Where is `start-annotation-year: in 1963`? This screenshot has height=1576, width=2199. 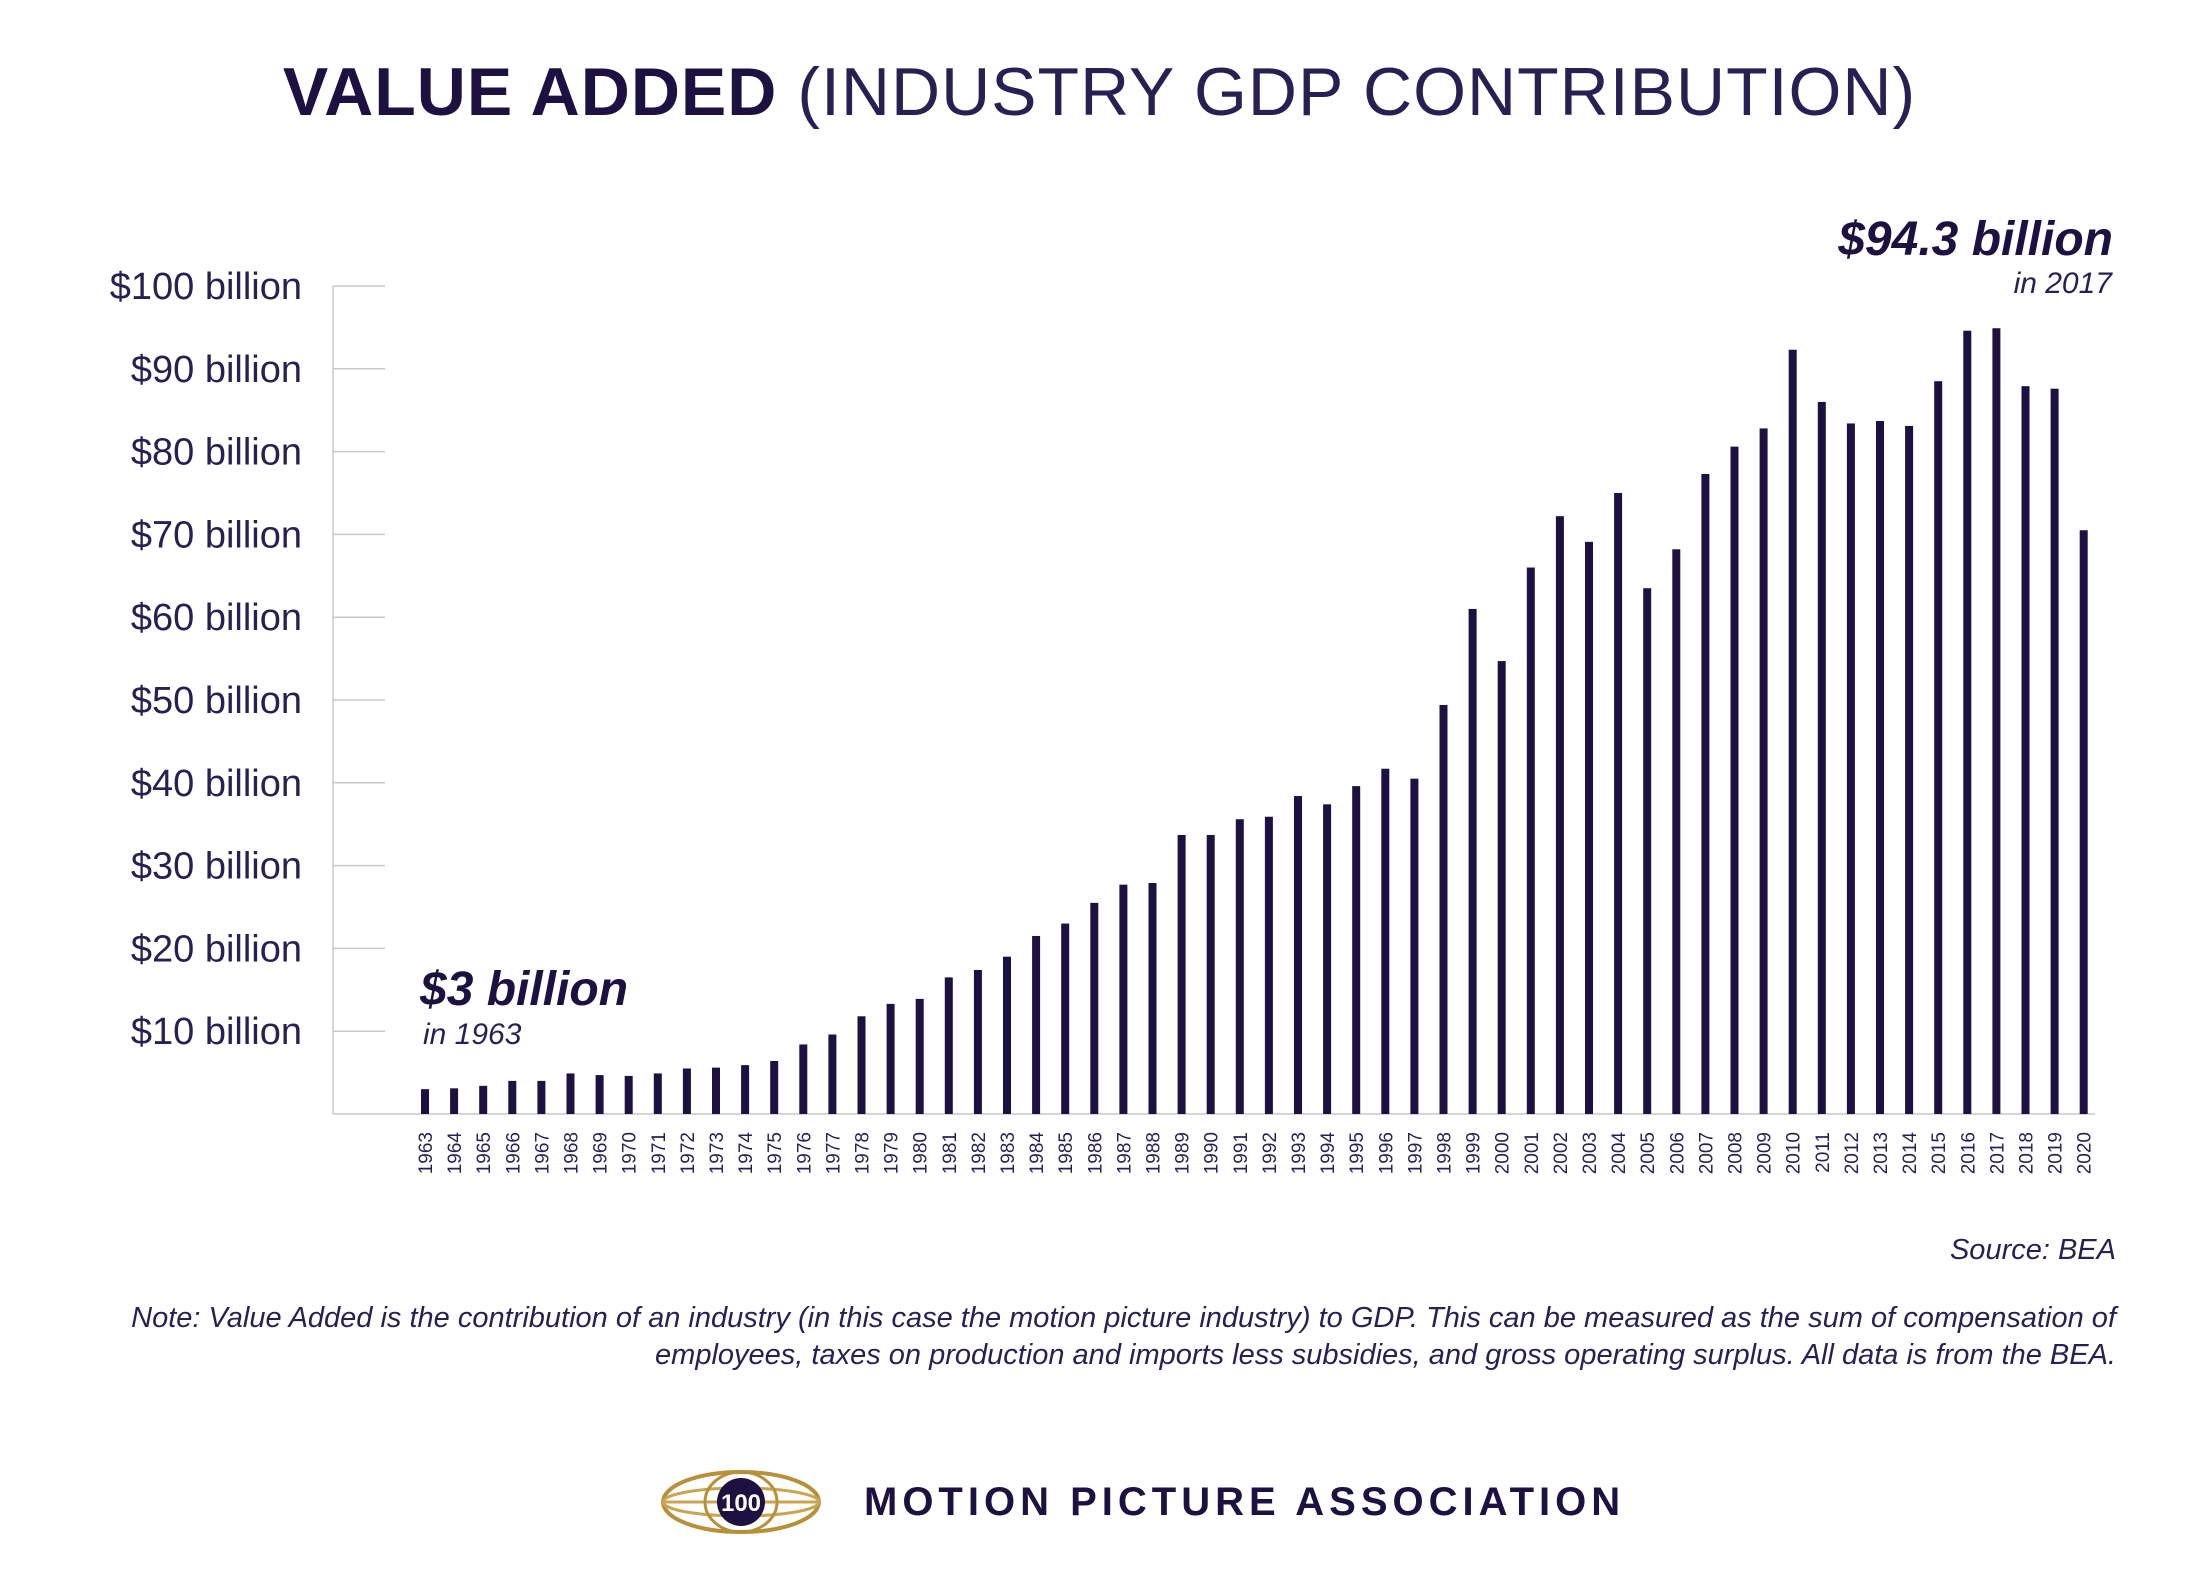
start-annotation-year: in 1963 is located at coordinates (472, 1034).